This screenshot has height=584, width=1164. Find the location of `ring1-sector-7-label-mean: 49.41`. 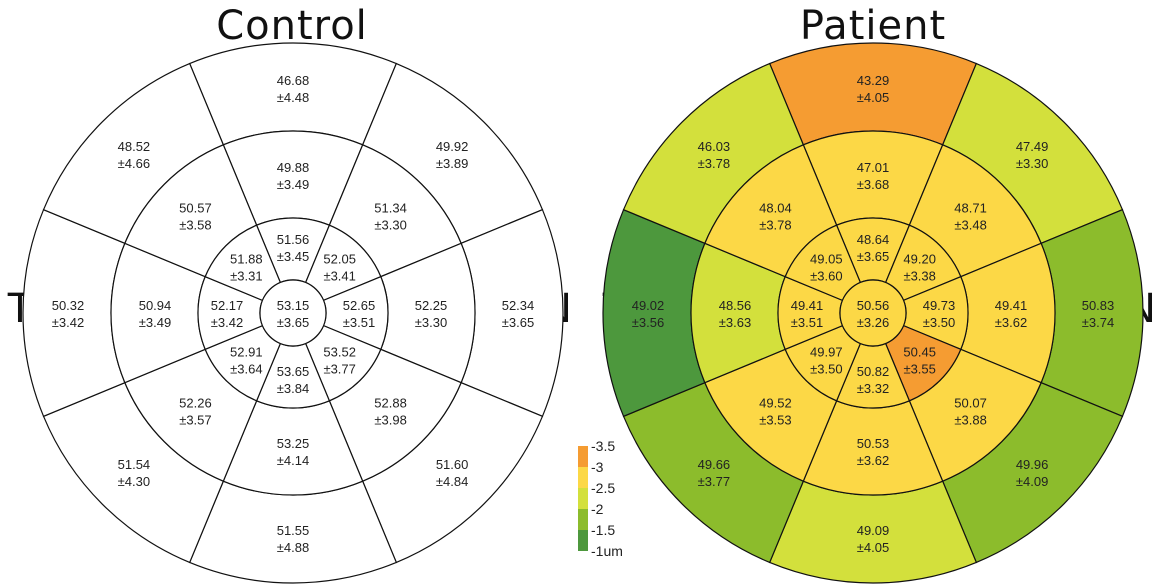

ring1-sector-7-label-mean: 49.41 is located at coordinates (807, 305).